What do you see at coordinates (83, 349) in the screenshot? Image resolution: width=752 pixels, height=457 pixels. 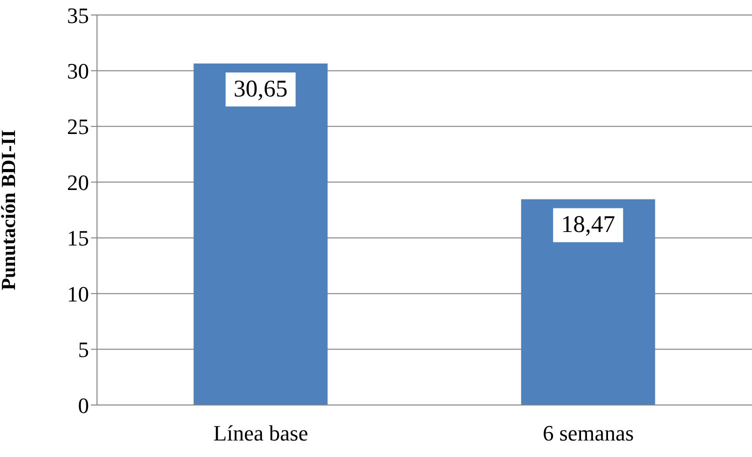 I see `y-tick-label: 5` at bounding box center [83, 349].